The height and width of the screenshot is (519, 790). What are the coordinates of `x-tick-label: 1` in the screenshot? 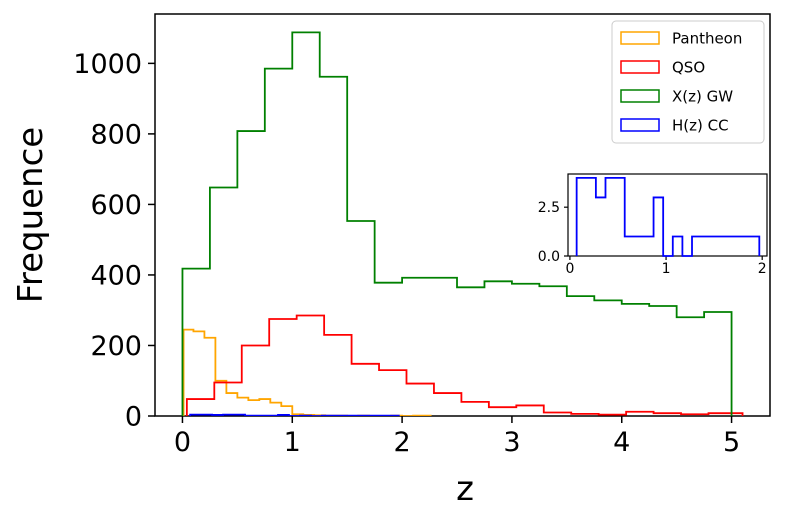 It's located at (292, 442).